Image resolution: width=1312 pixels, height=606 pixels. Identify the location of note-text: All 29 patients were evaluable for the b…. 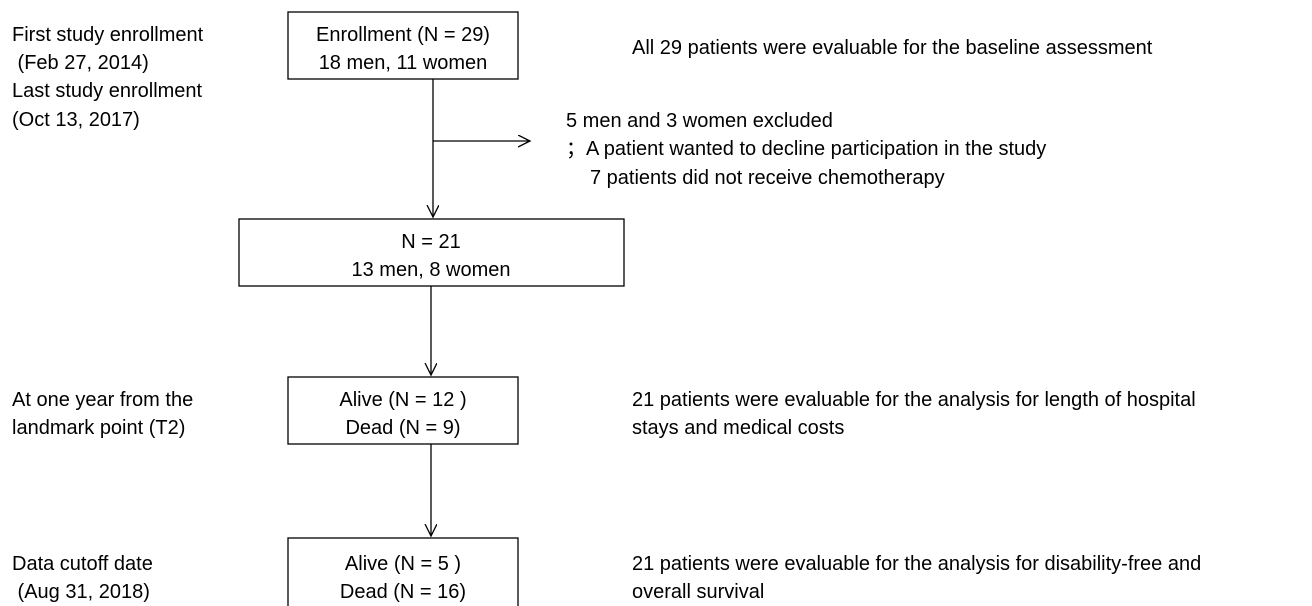
(892, 48).